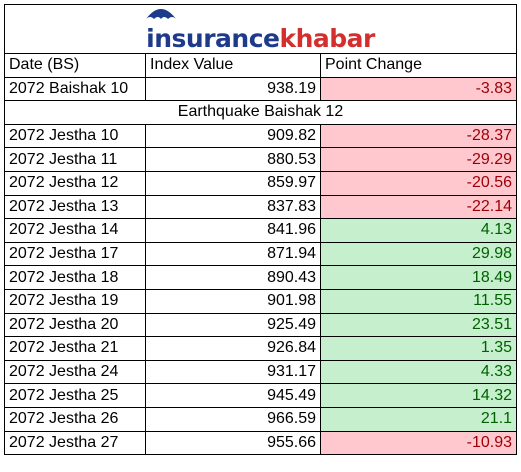 The image size is (521, 472). What do you see at coordinates (233, 254) in the screenshot?
I see `index-value-cell: 871.94` at bounding box center [233, 254].